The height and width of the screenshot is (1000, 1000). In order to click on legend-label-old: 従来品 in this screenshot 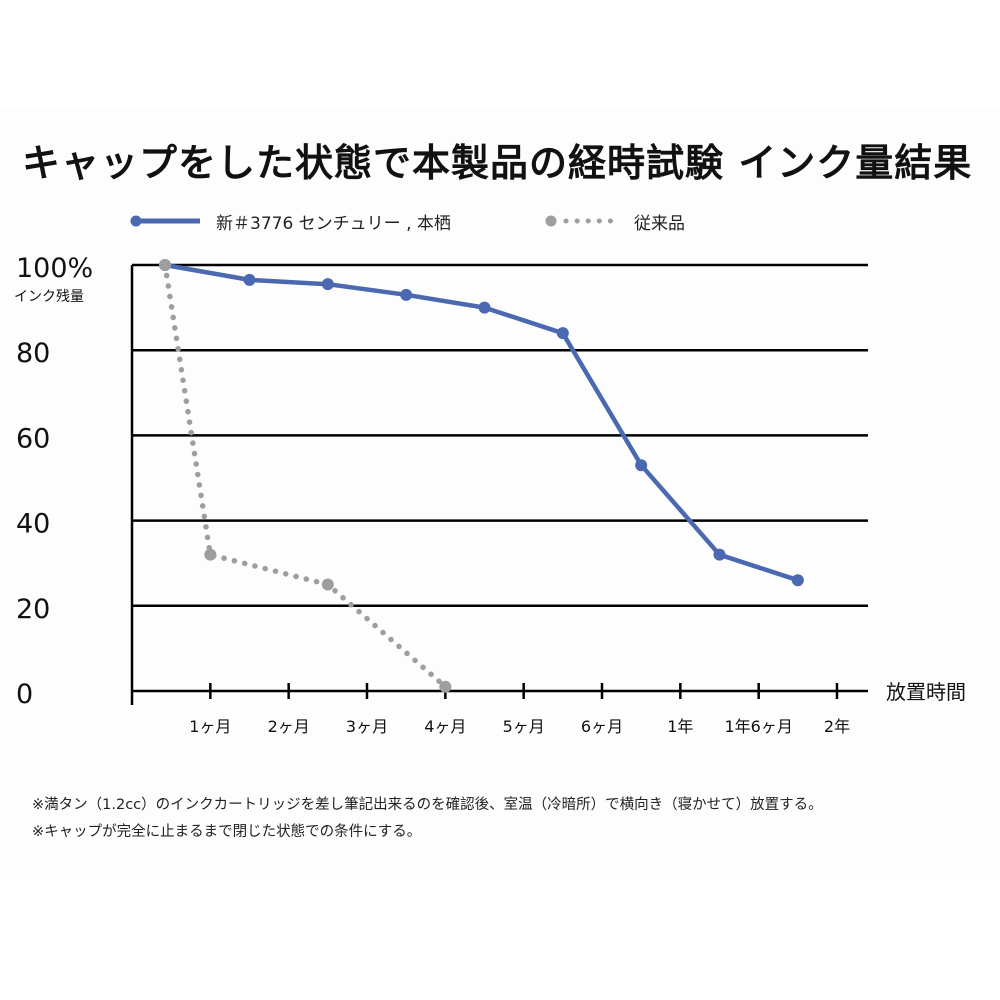, I will do `click(659, 223)`.